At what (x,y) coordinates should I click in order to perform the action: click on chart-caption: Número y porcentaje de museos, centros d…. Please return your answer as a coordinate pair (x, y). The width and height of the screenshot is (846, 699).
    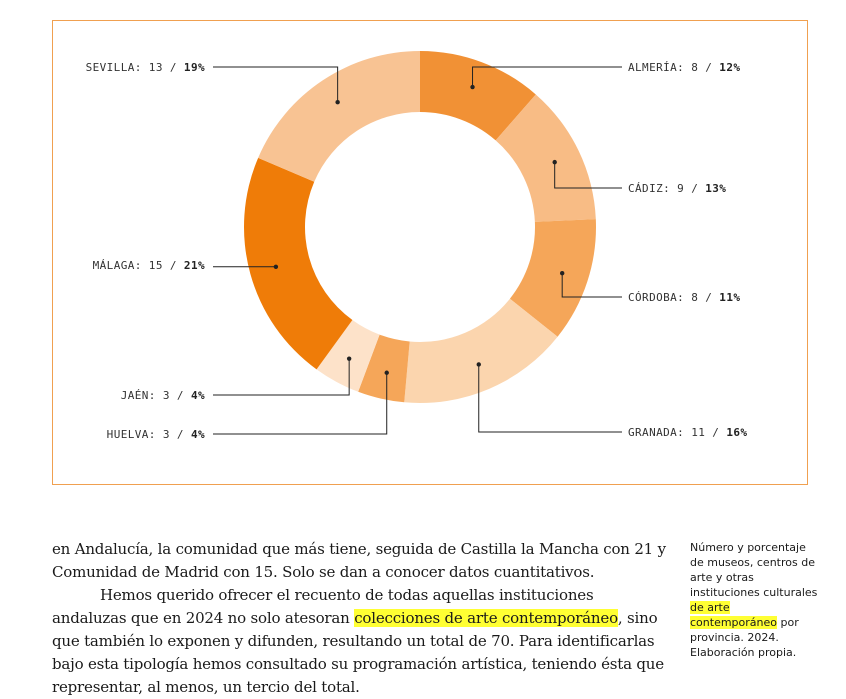
    Looking at the image, I should click on (754, 600).